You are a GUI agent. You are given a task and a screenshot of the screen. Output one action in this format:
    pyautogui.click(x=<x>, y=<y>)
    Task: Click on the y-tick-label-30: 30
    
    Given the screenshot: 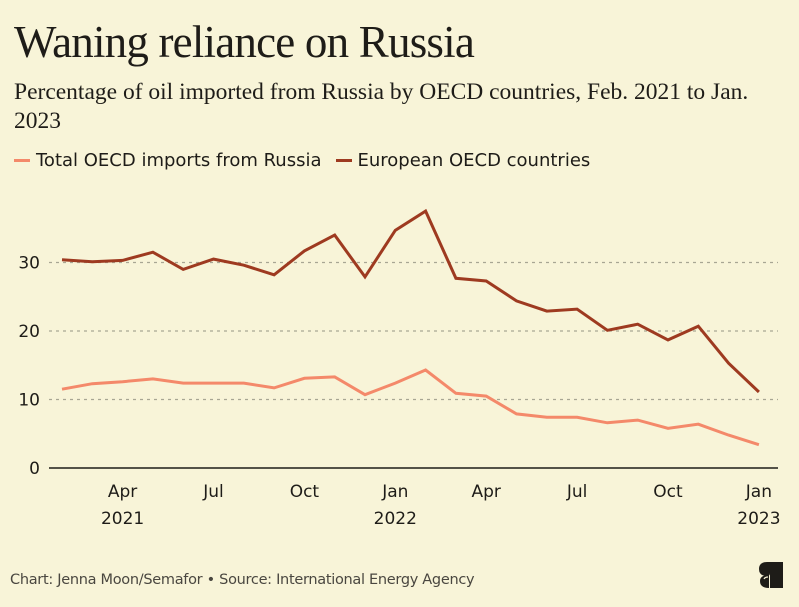 What is the action you would take?
    pyautogui.click(x=29, y=264)
    